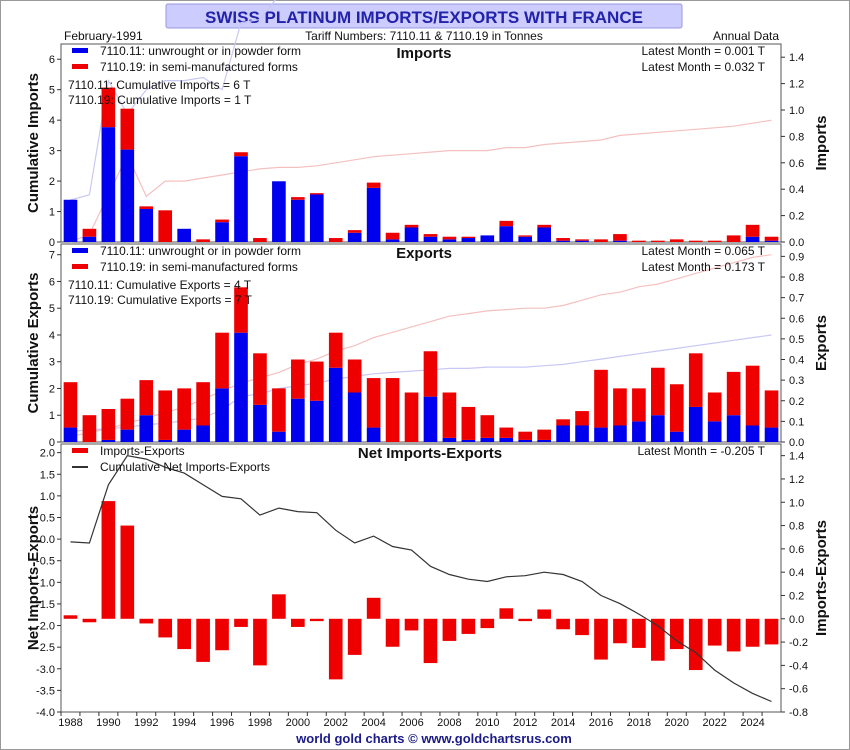 This screenshot has width=850, height=750. I want to click on right-tick-label: -0.2, so click(798, 643).